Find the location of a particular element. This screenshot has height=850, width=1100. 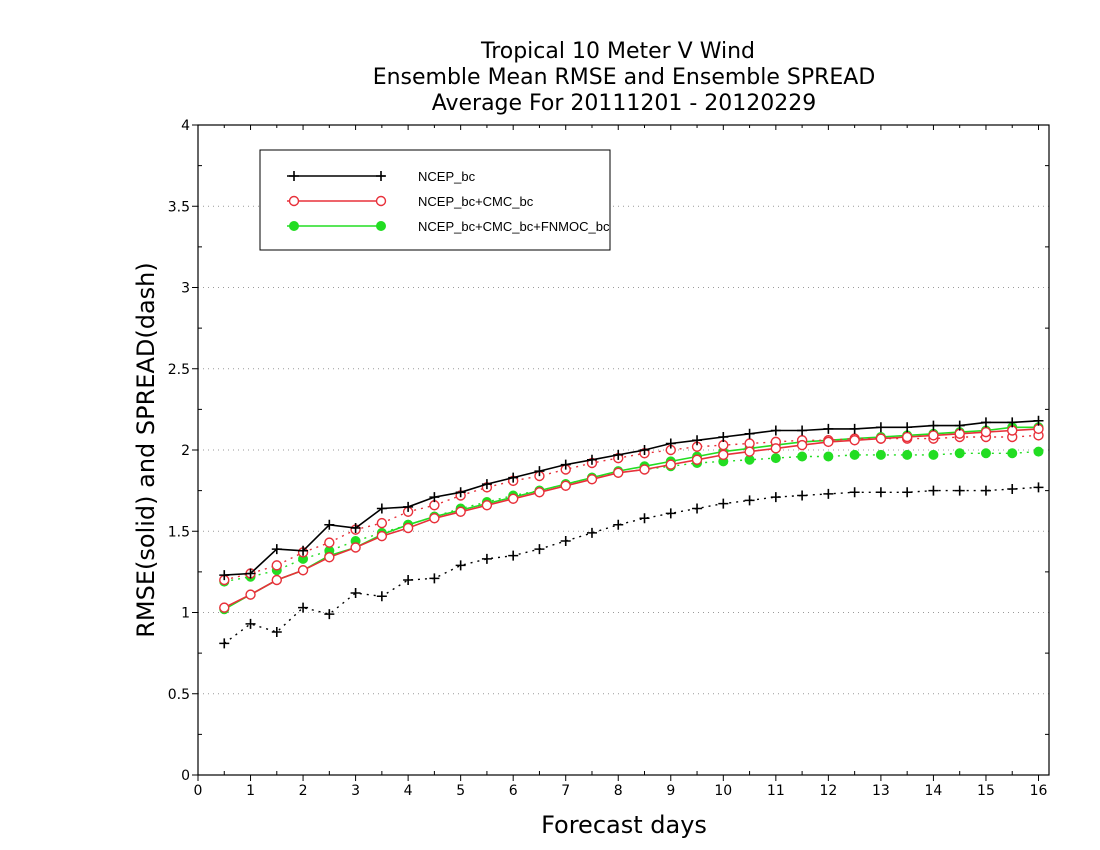

x-tick-label: 9 is located at coordinates (670, 791).